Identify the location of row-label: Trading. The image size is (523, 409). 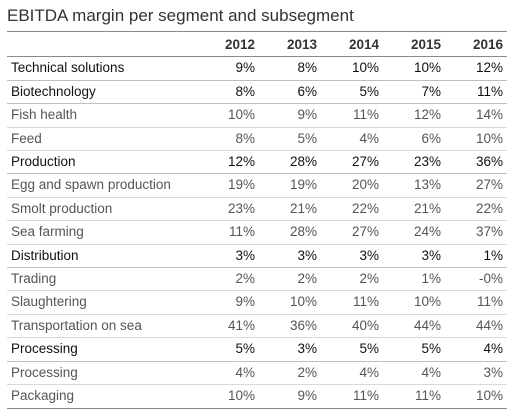
(102, 279).